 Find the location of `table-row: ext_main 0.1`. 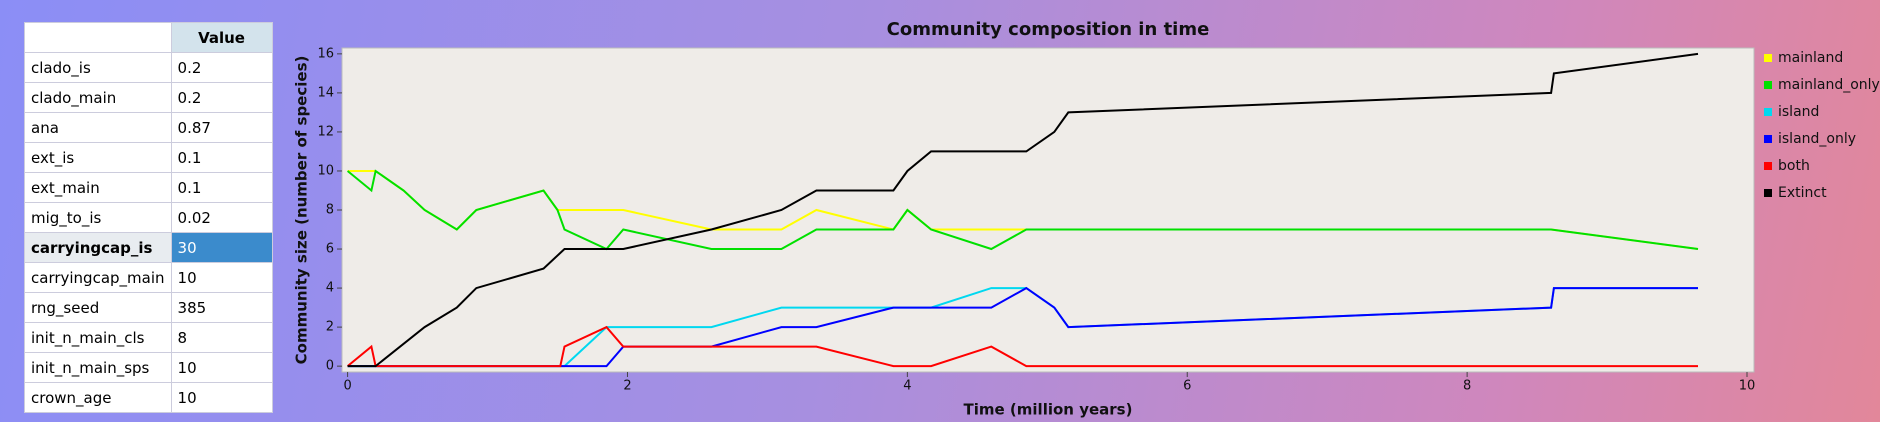

table-row: ext_main 0.1 is located at coordinates (148, 187).